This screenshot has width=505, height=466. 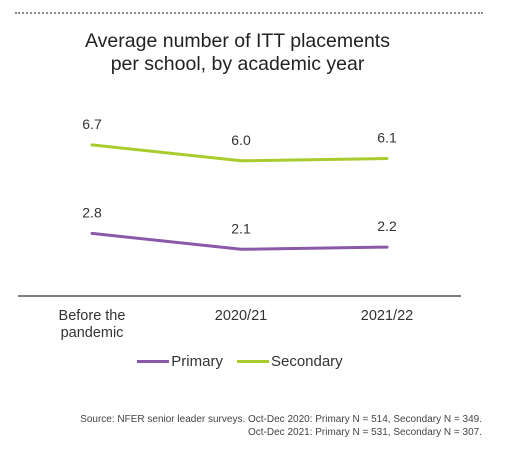 What do you see at coordinates (92, 212) in the screenshot?
I see `data-label-primary-1: 2.8` at bounding box center [92, 212].